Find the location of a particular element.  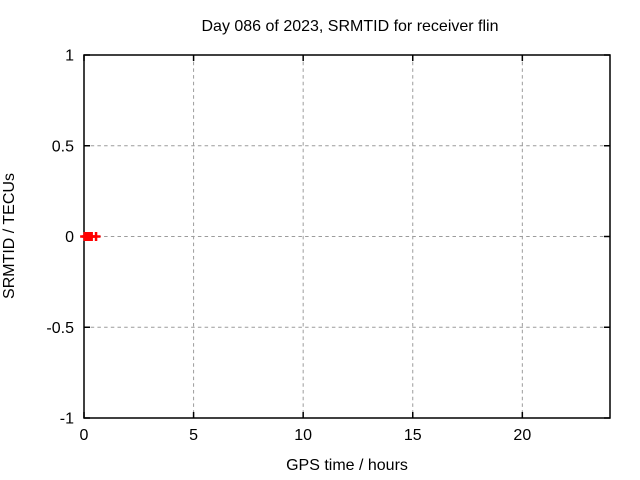

x-tick-label: 15 is located at coordinates (413, 435).